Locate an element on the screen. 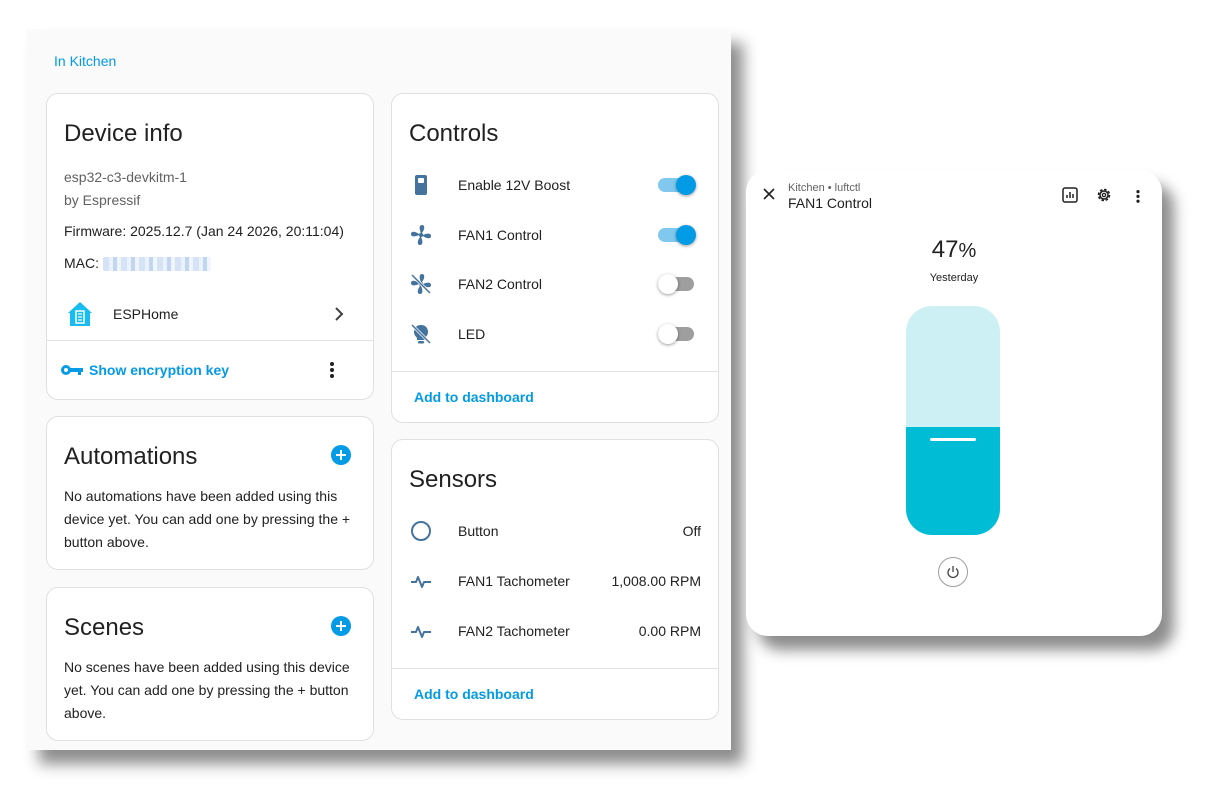  area-link: In Kitchen is located at coordinates (85, 61).